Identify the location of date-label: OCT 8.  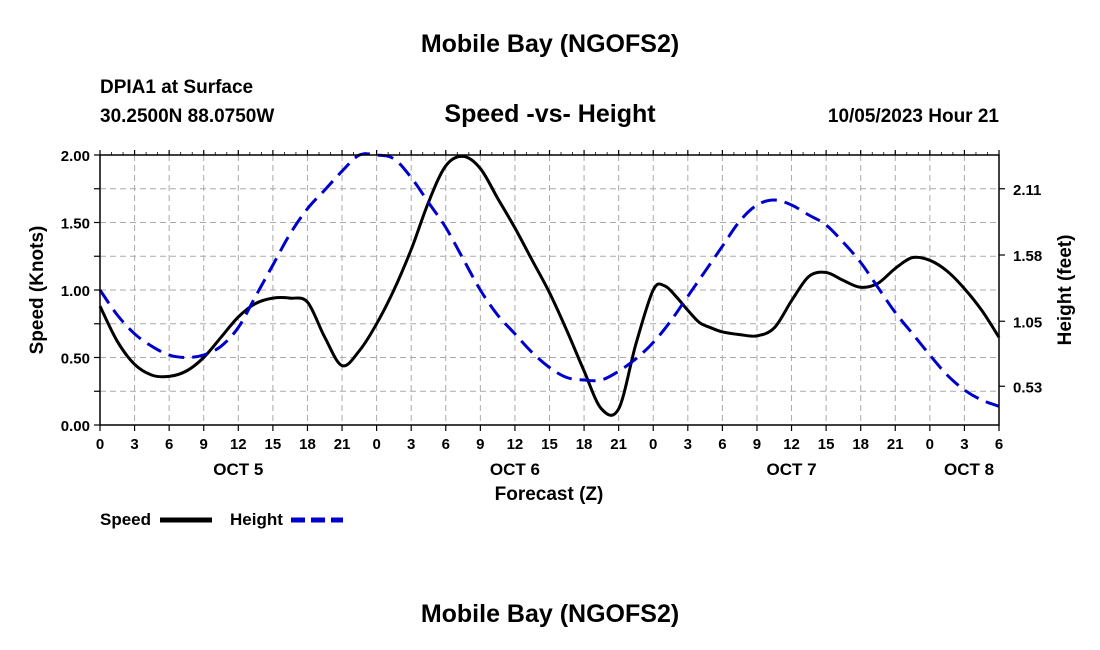
(969, 469).